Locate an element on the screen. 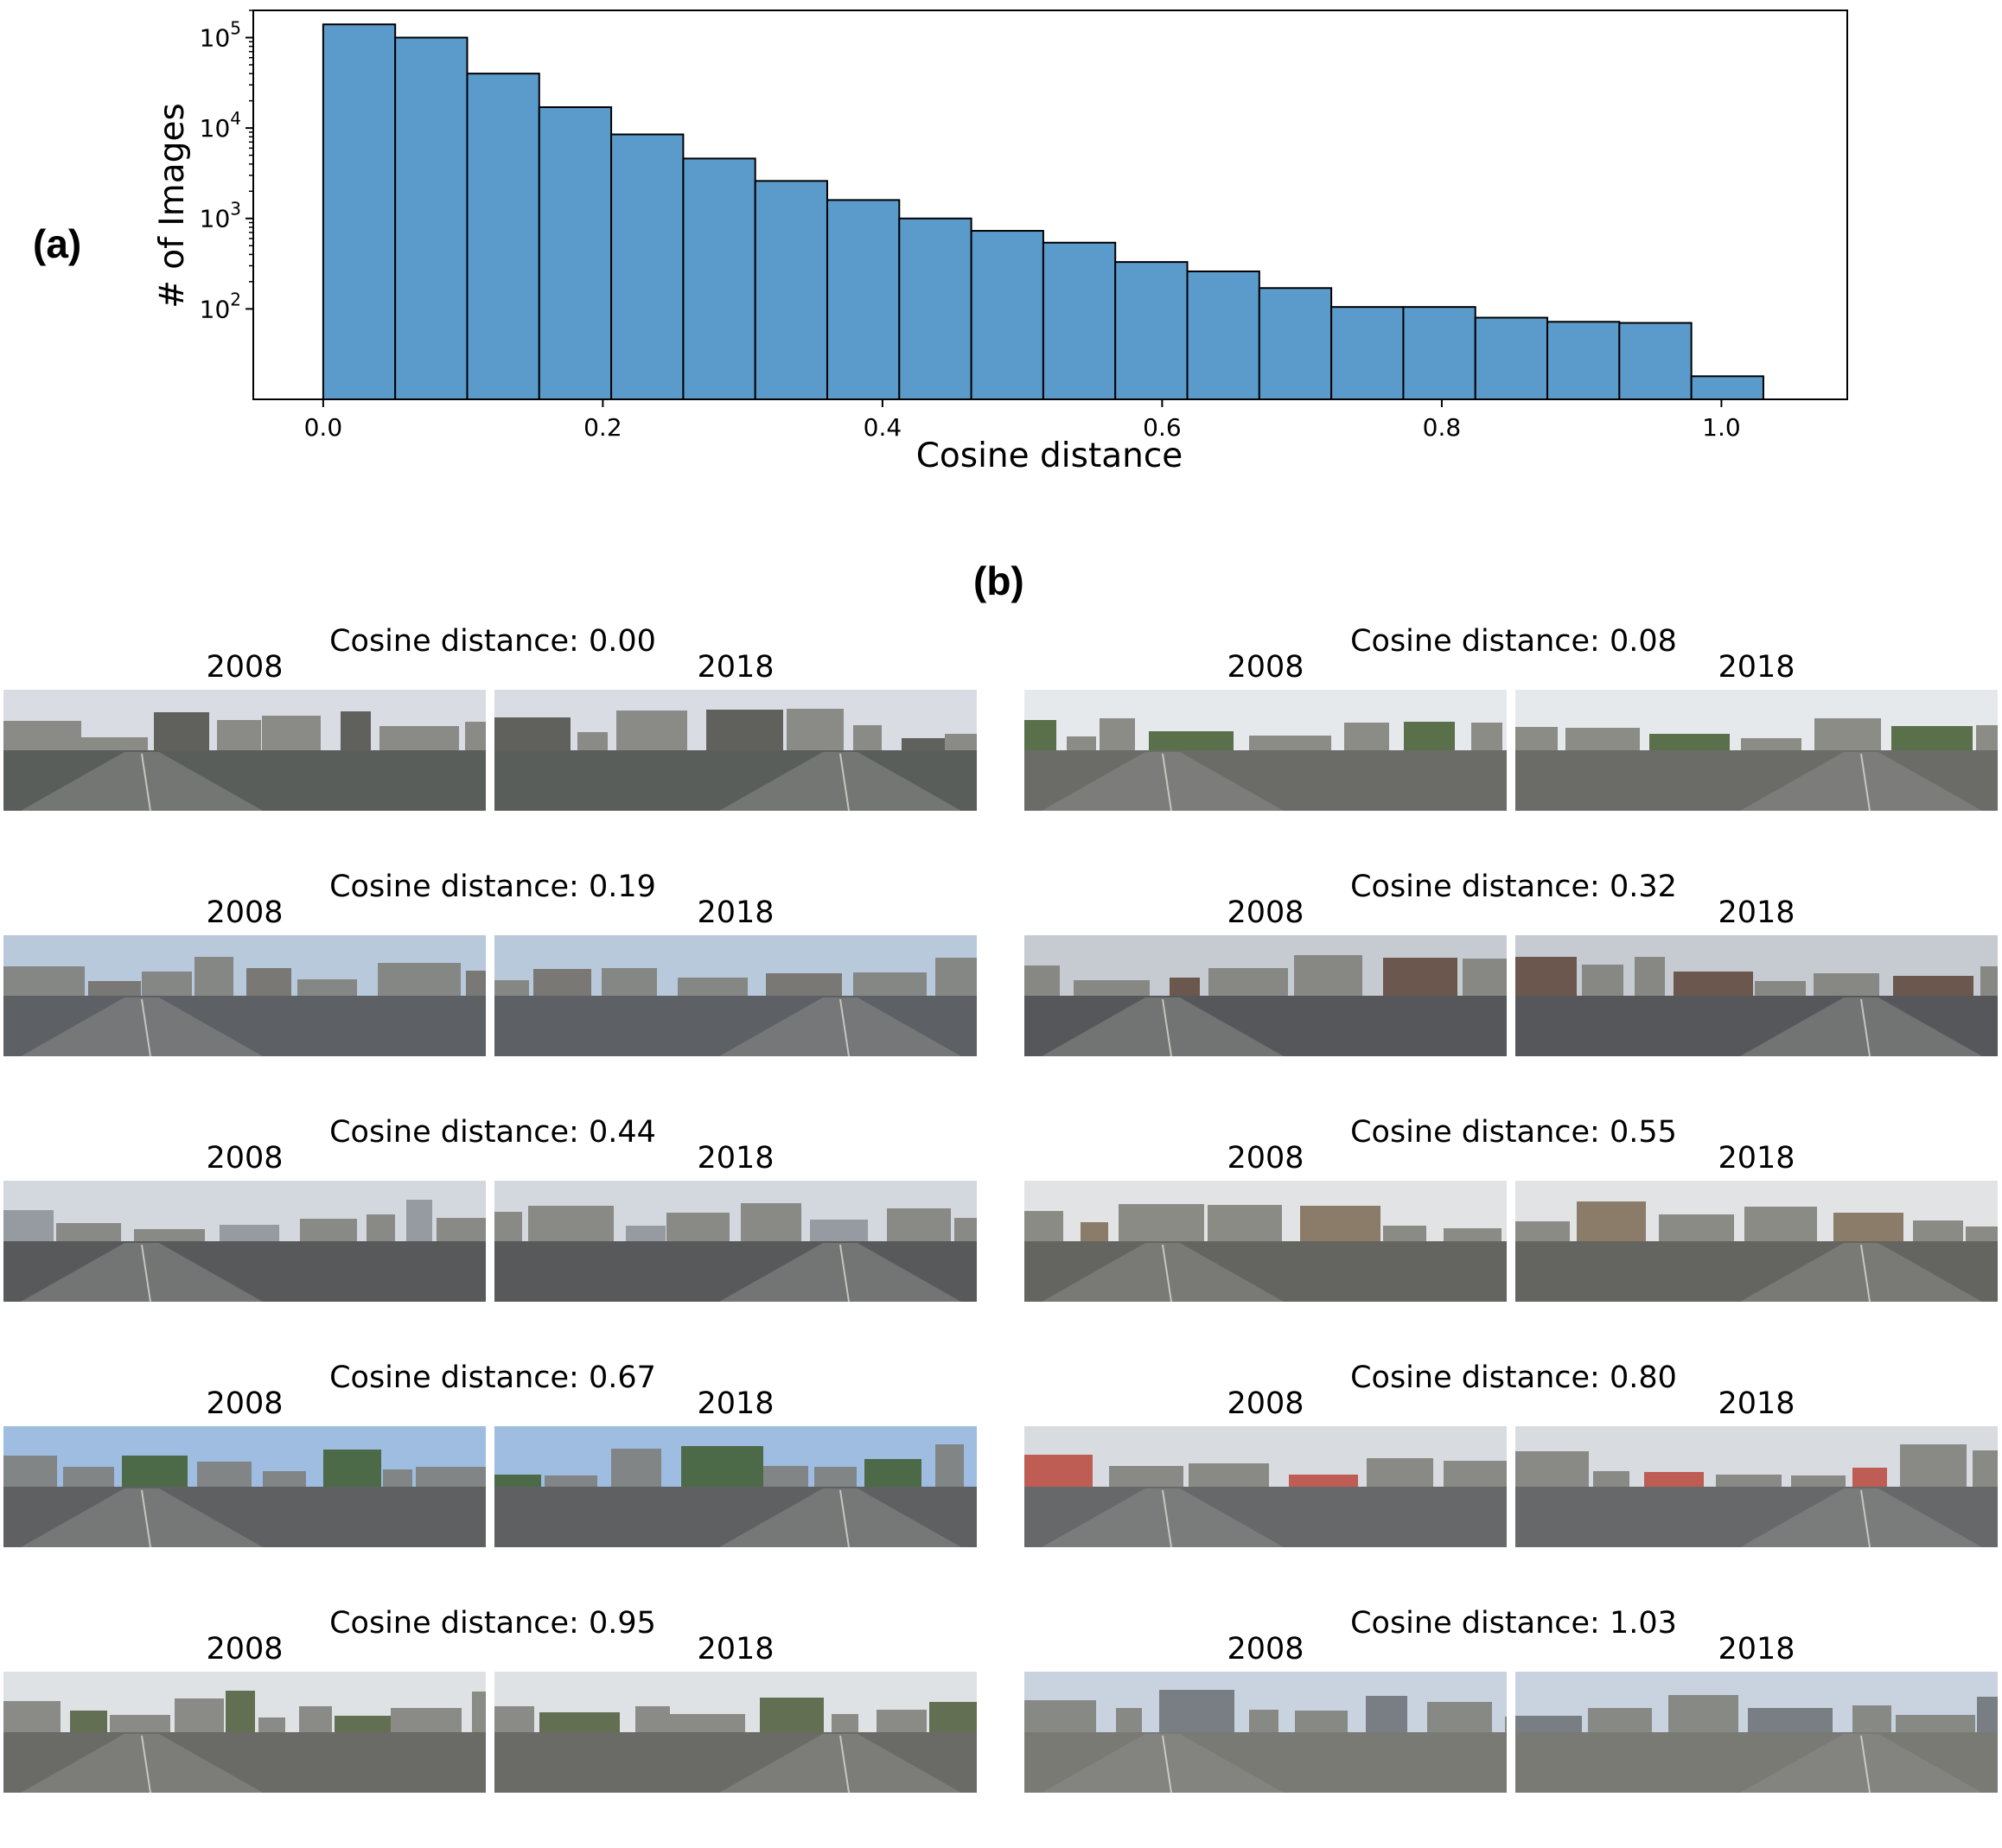 The image size is (2002, 1848). pair-title: Cosine distance: 0.67 is located at coordinates (492, 1378).